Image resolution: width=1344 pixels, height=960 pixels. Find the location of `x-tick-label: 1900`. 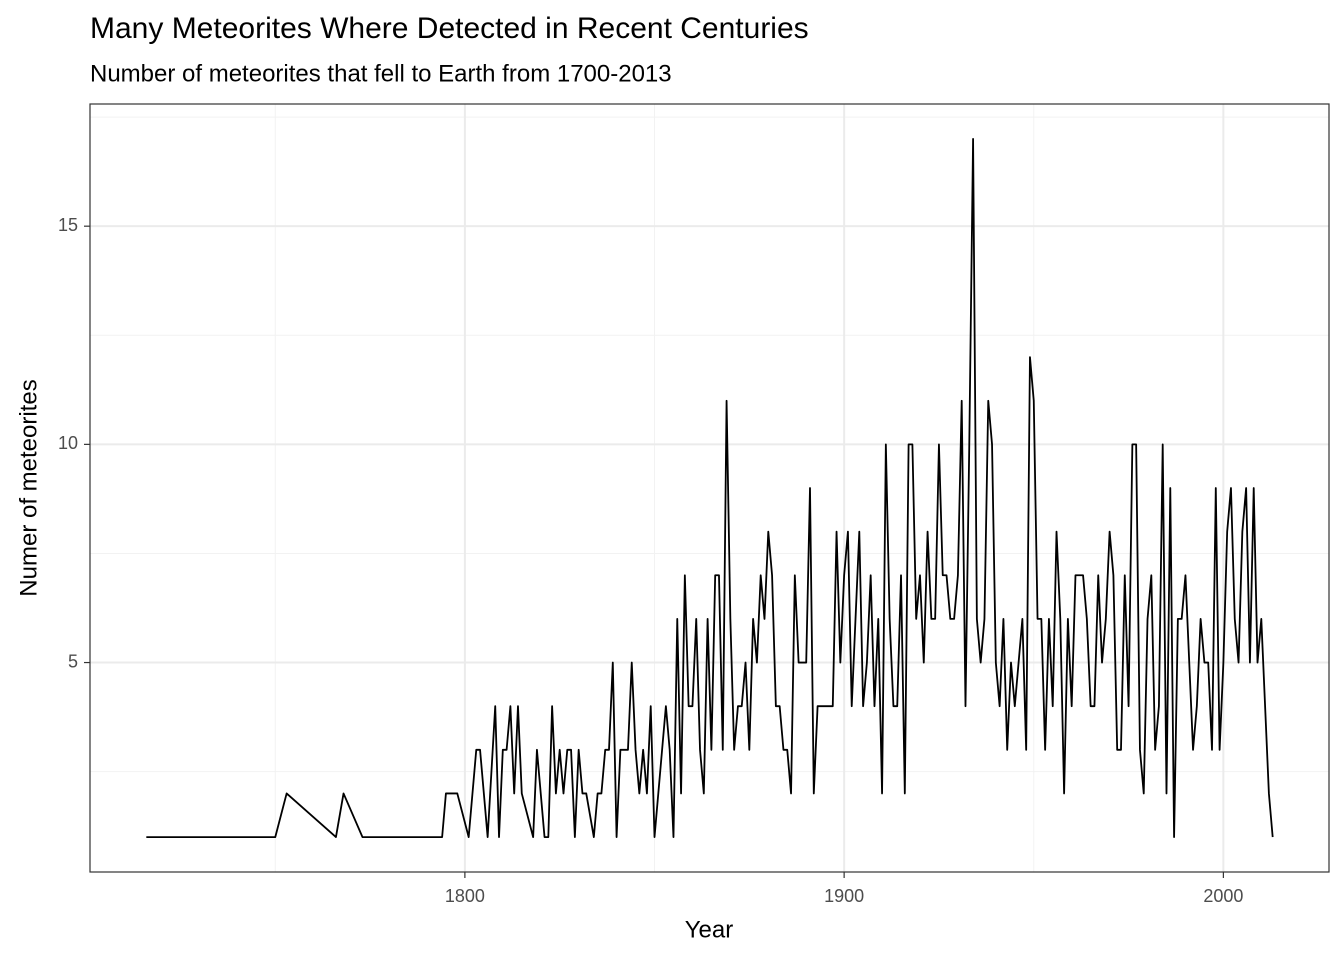

x-tick-label: 1900 is located at coordinates (844, 896).